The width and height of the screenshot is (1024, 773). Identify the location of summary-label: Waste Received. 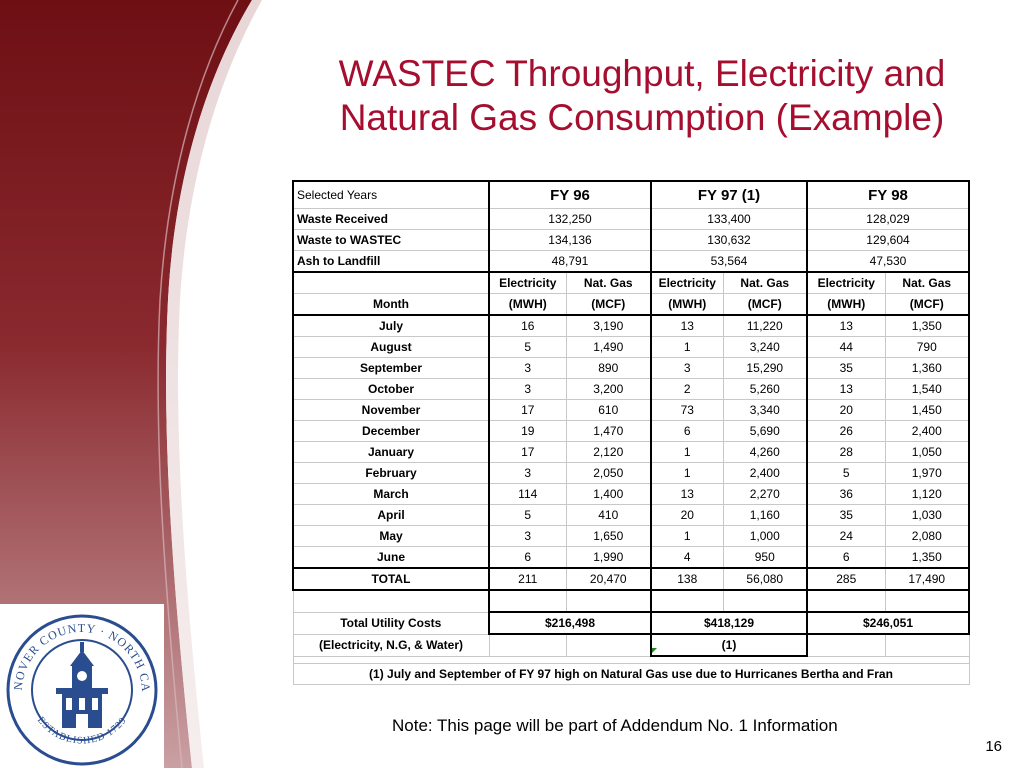
(391, 219).